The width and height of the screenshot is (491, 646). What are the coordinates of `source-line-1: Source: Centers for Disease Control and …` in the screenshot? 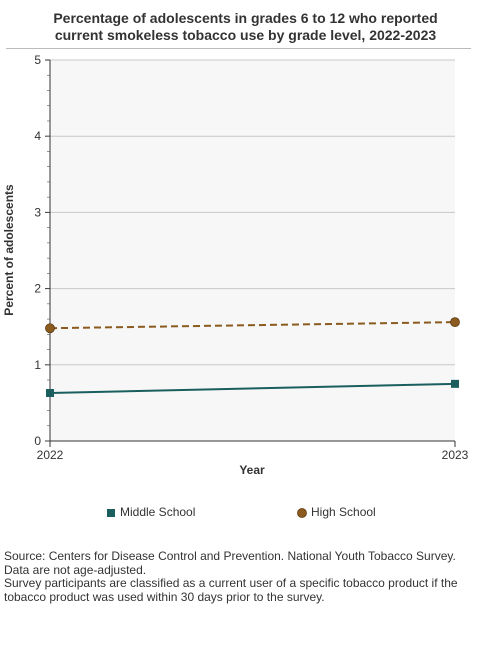 It's located at (230, 556).